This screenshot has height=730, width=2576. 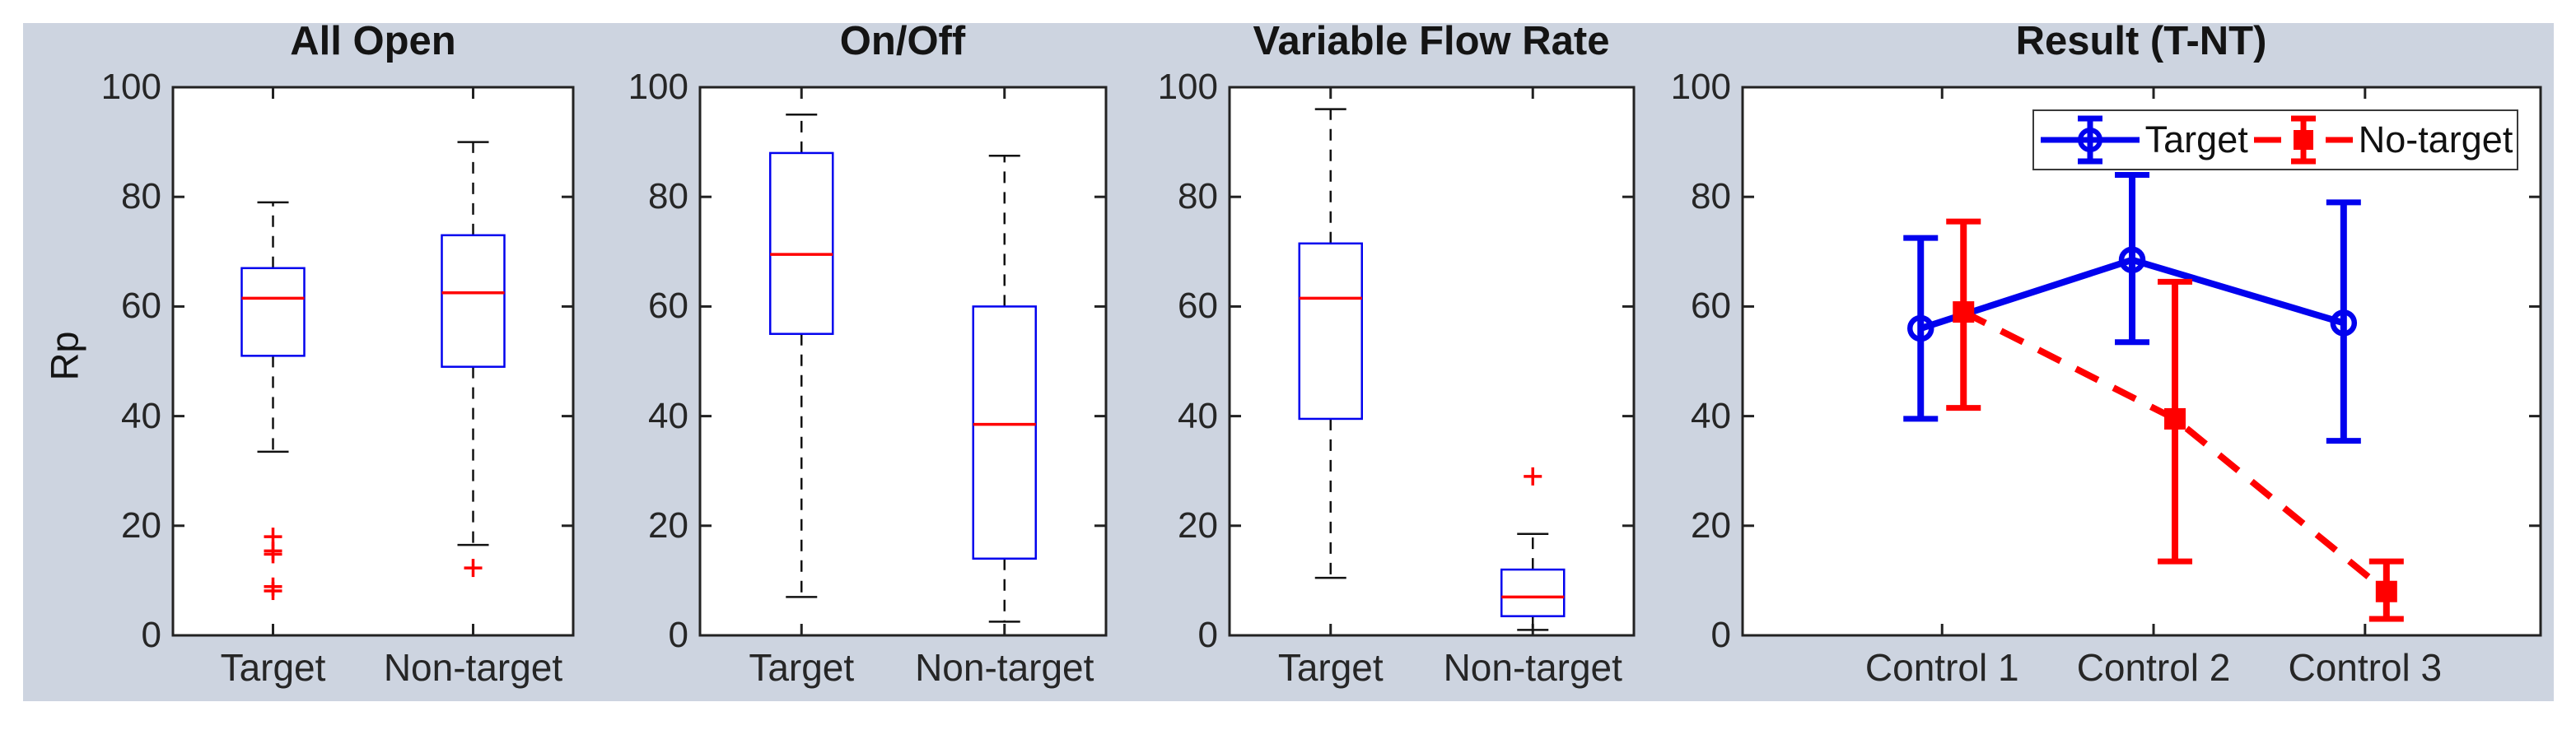 What do you see at coordinates (2132, 294) in the screenshot?
I see `series-line-target` at bounding box center [2132, 294].